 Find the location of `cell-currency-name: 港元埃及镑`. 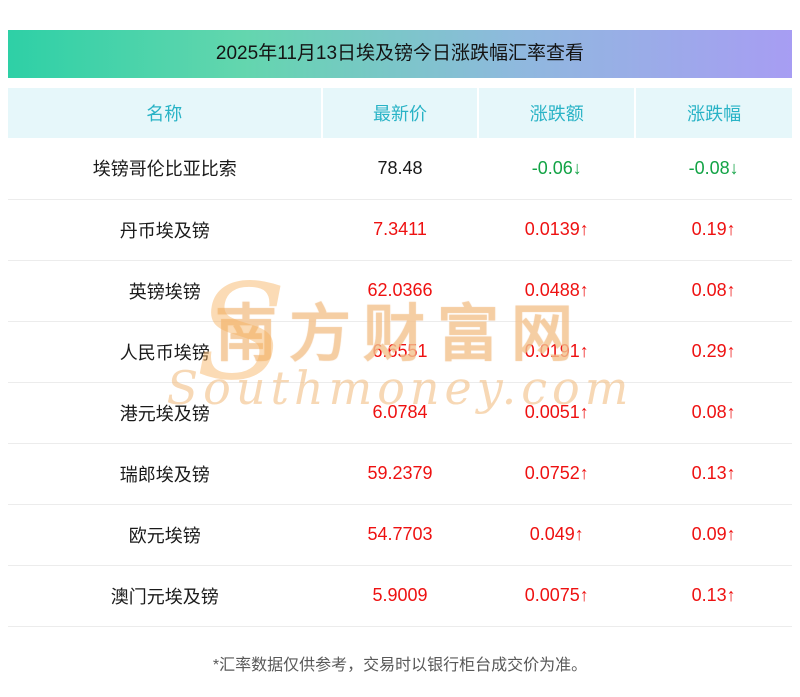

cell-currency-name: 港元埃及镑 is located at coordinates (165, 413).